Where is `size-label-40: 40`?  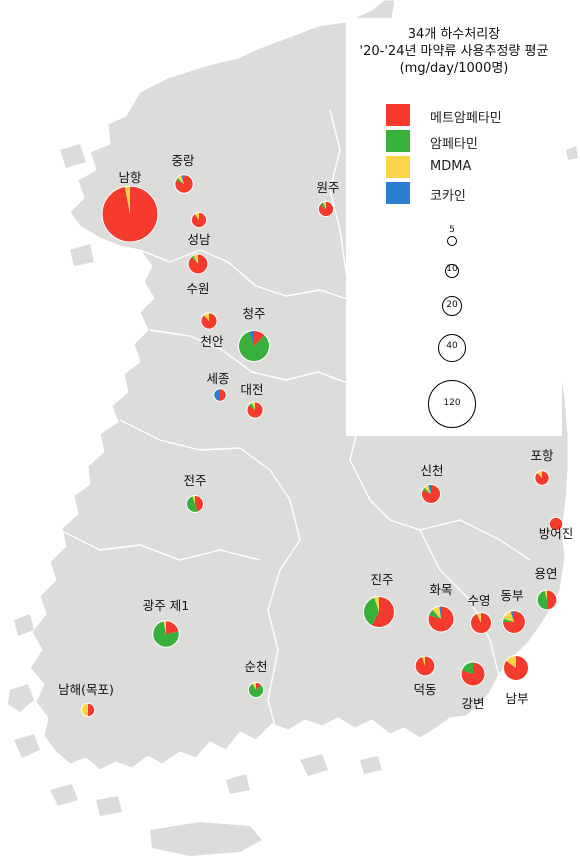 size-label-40: 40 is located at coordinates (452, 346).